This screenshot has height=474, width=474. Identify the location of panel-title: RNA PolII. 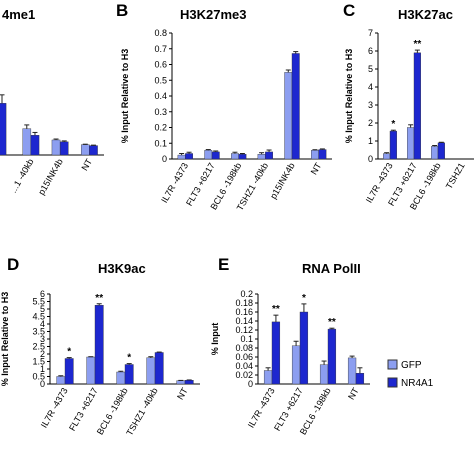
(331, 268).